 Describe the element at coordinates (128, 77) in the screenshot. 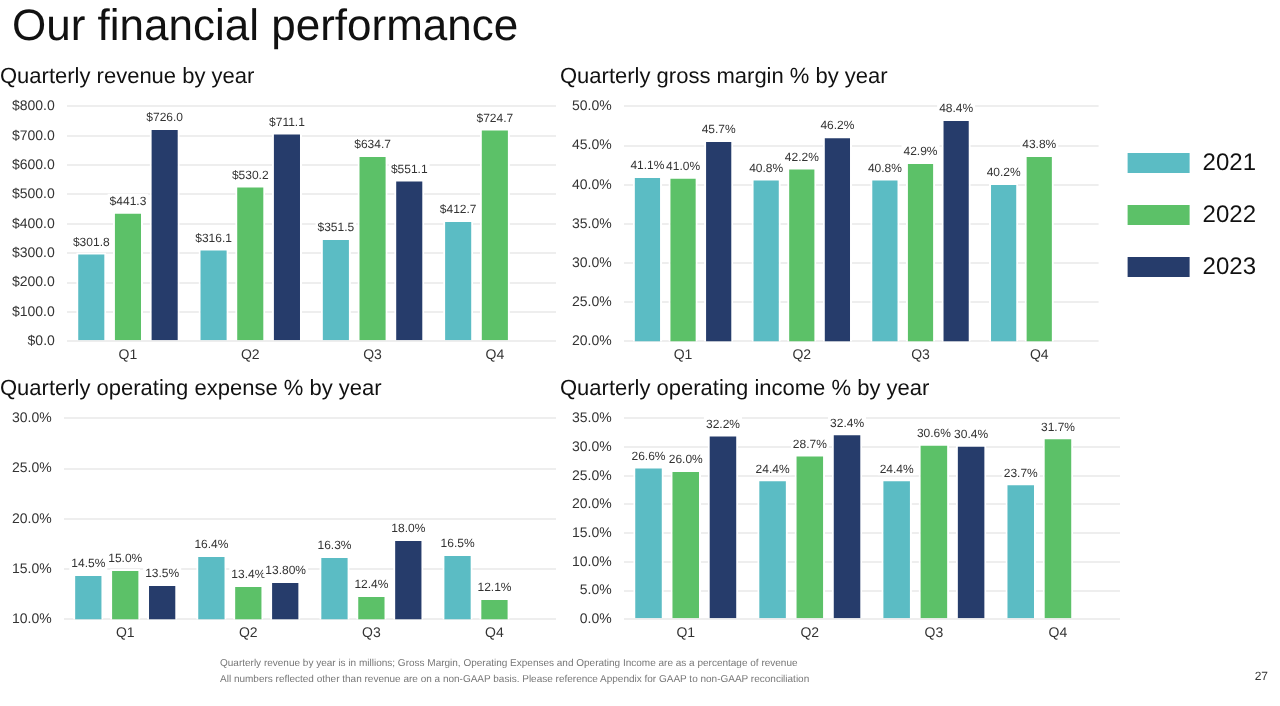

I see `chart-title: Quarterly revenue by year` at that location.